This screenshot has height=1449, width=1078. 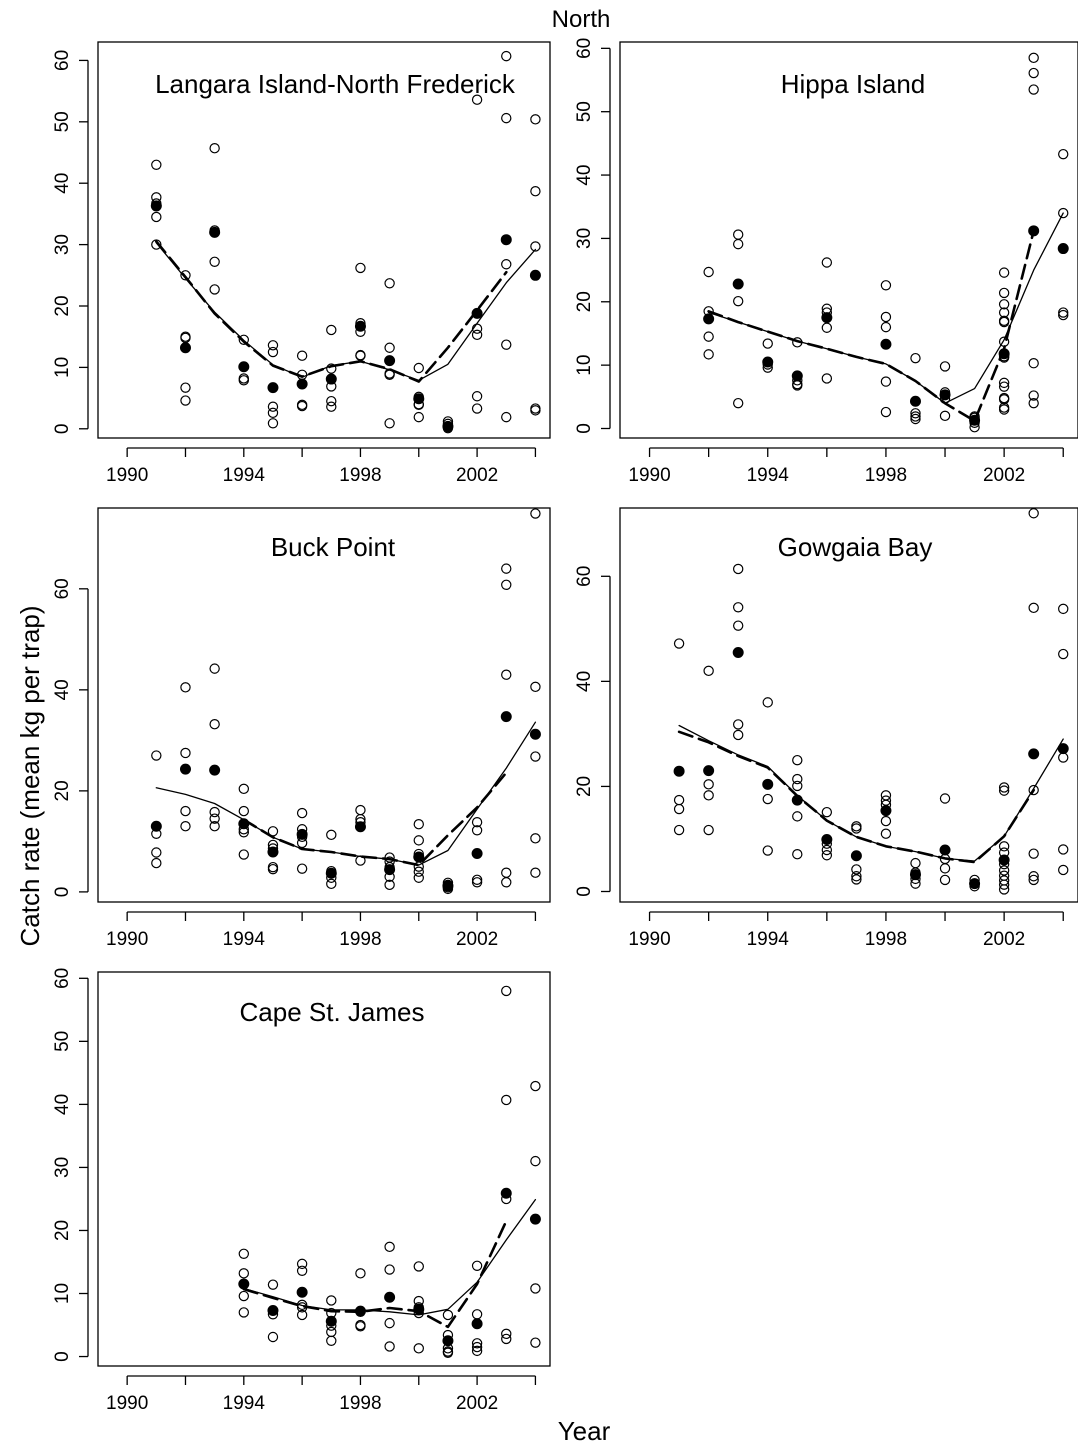 What do you see at coordinates (826, 728) in the screenshot?
I see `panel-4: Gowgaia Bay 1990 1994 1998 2002 0 20 40 60` at bounding box center [826, 728].